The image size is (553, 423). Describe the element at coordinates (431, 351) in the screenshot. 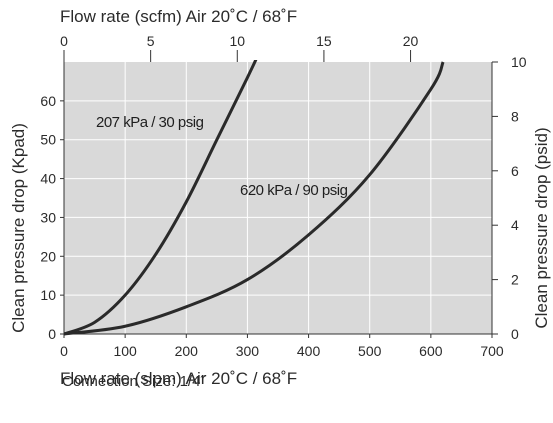

I see `x-tick-label: 600` at that location.